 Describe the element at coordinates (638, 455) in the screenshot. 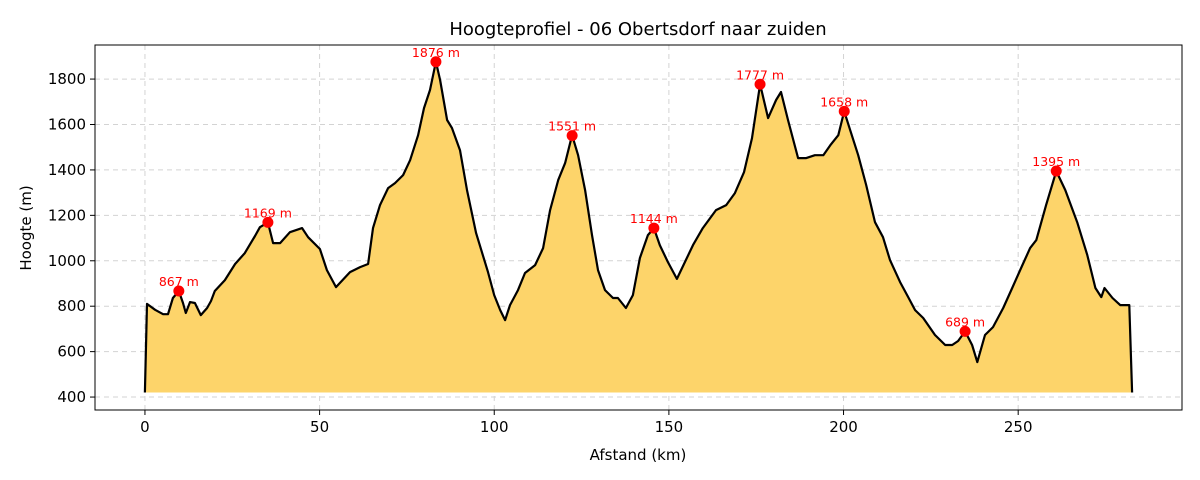

I see `x-axis-label: Afstand (km)` at that location.